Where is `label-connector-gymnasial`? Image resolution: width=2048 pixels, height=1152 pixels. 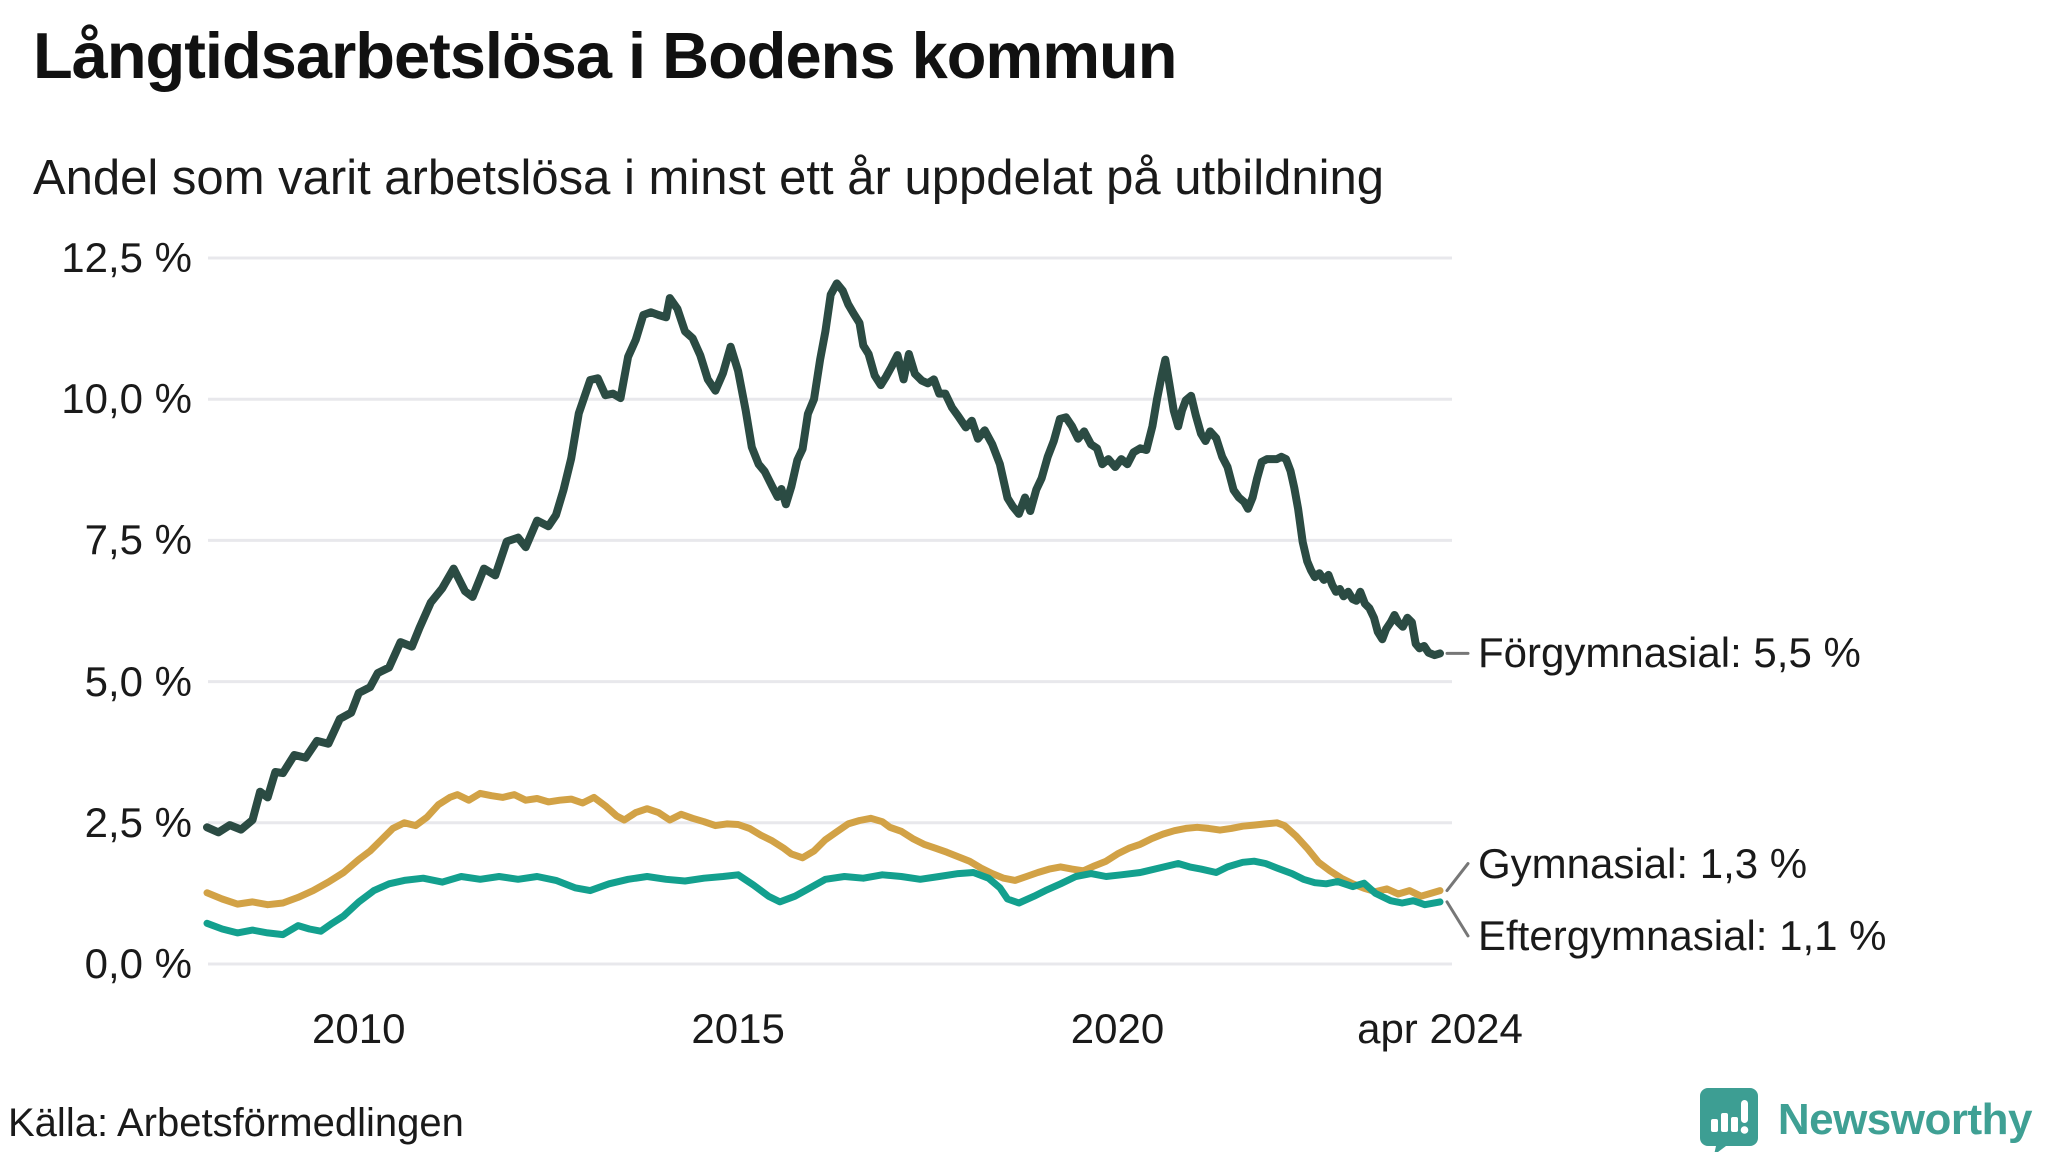 label-connector-gymnasial is located at coordinates (1457, 877).